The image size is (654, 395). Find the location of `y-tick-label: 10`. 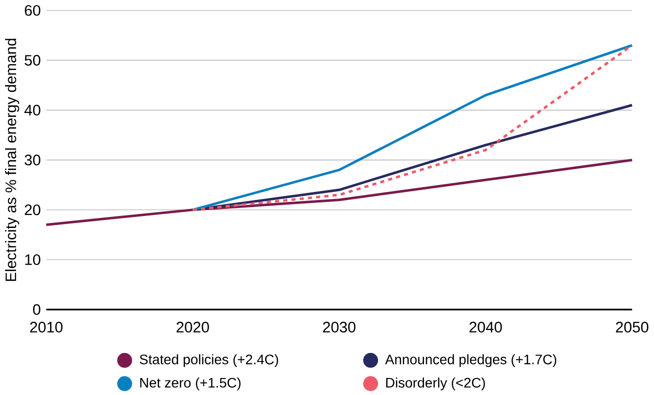

y-tick-label: 10 is located at coordinates (32, 259).